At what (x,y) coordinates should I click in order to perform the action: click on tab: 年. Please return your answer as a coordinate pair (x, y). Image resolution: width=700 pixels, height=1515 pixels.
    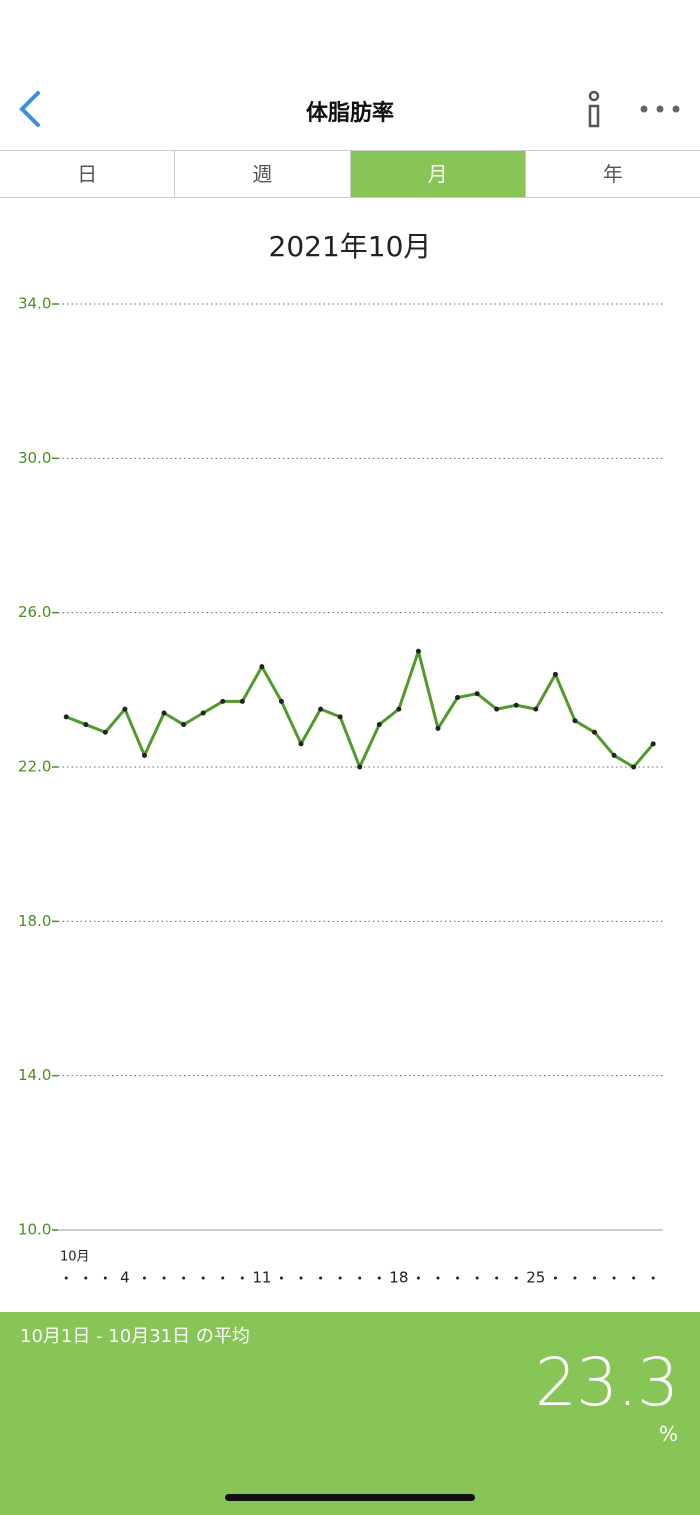
    Looking at the image, I should click on (612, 174).